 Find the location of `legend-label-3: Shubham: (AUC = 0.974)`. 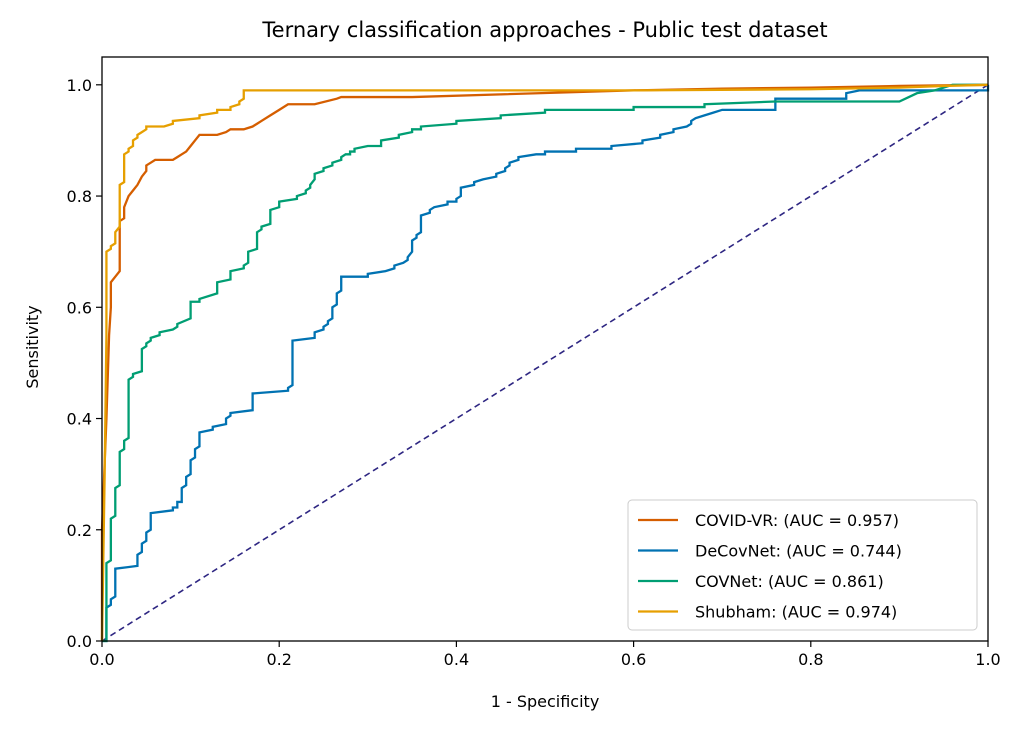

legend-label-3: Shubham: (AUC = 0.974) is located at coordinates (796, 612).